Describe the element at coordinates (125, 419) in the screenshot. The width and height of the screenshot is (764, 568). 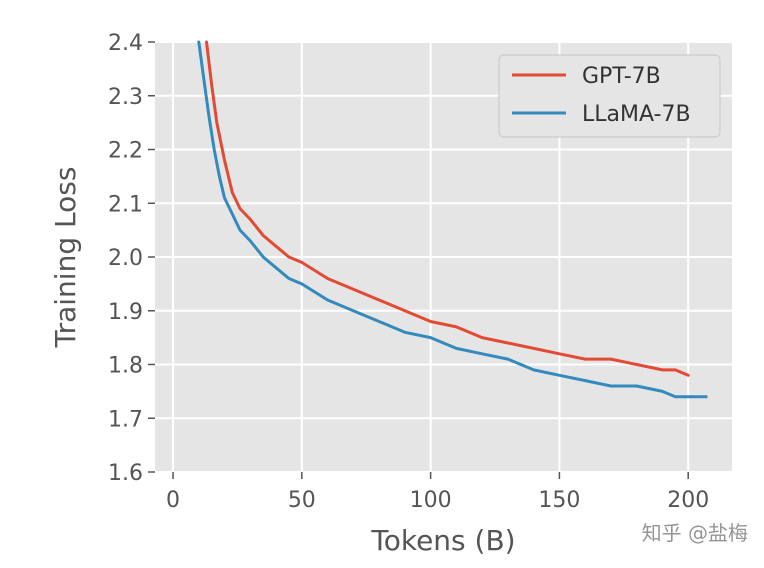
I see `y-tick-label: 1.7` at that location.